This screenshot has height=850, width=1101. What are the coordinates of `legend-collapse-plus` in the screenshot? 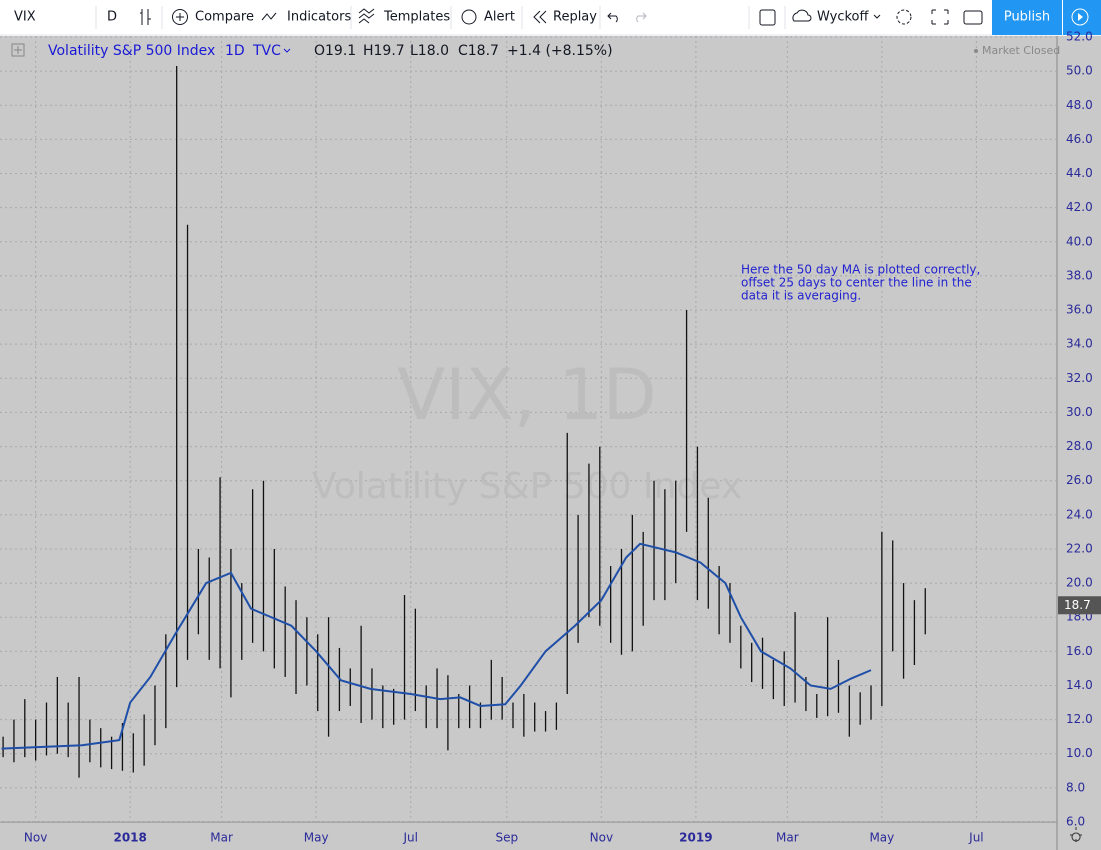 It's located at (18, 50).